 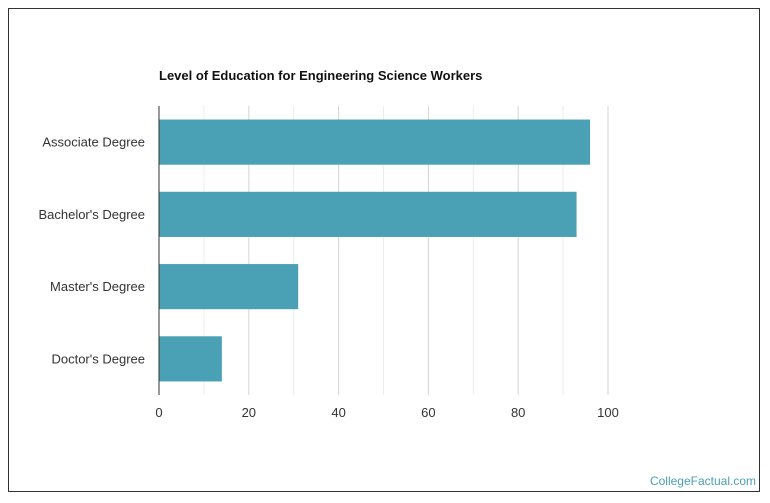 What do you see at coordinates (428, 412) in the screenshot?
I see `x-tick-label: 60` at bounding box center [428, 412].